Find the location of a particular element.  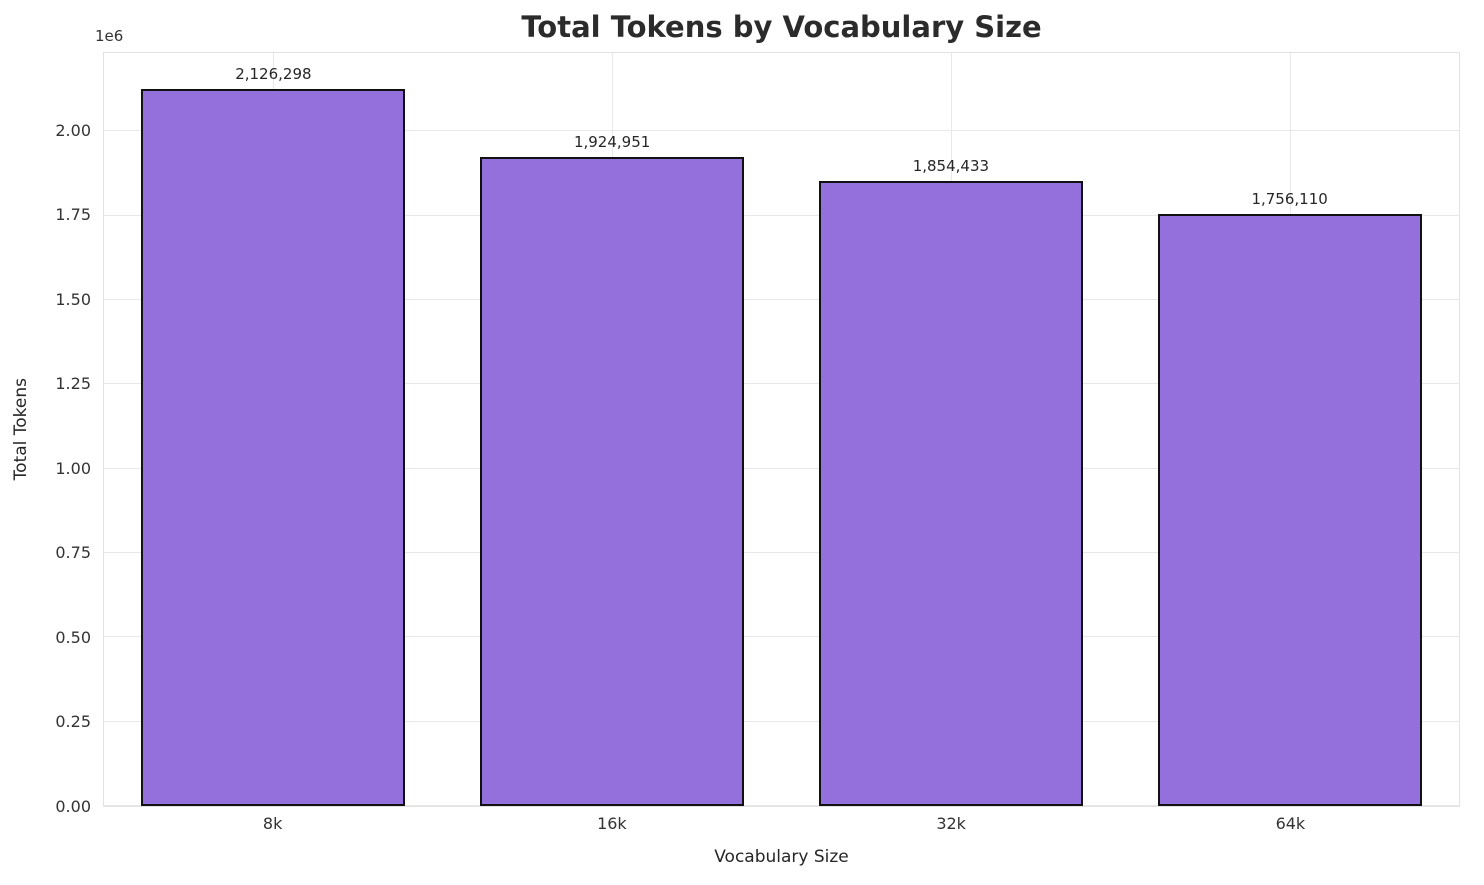

x-axis-label: Vocabulary Size is located at coordinates (781, 857).